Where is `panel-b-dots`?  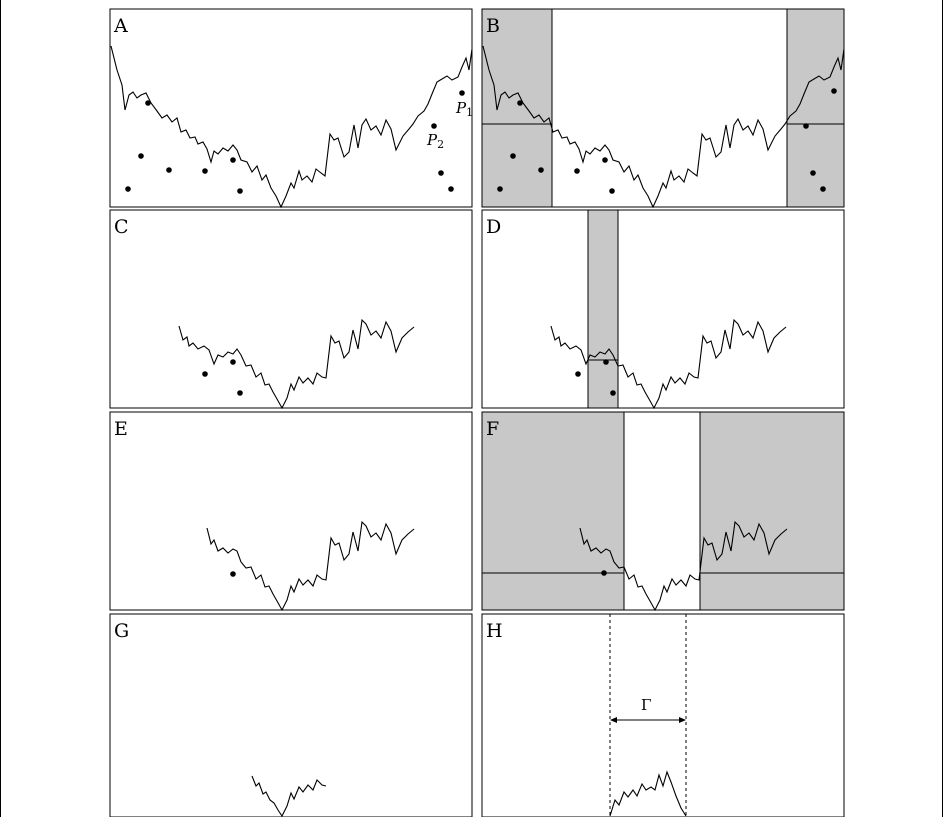
panel-b-dots is located at coordinates (667, 141).